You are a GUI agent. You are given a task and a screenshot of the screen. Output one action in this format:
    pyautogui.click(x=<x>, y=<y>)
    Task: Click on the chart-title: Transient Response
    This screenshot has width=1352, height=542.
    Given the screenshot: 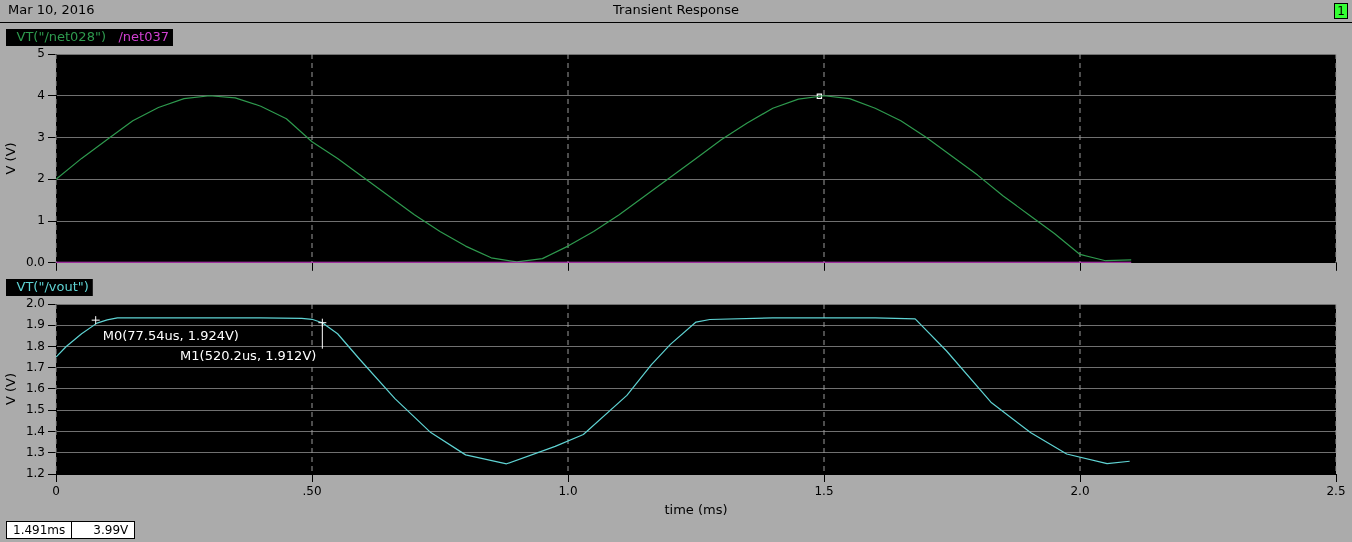 What is the action you would take?
    pyautogui.click(x=676, y=9)
    